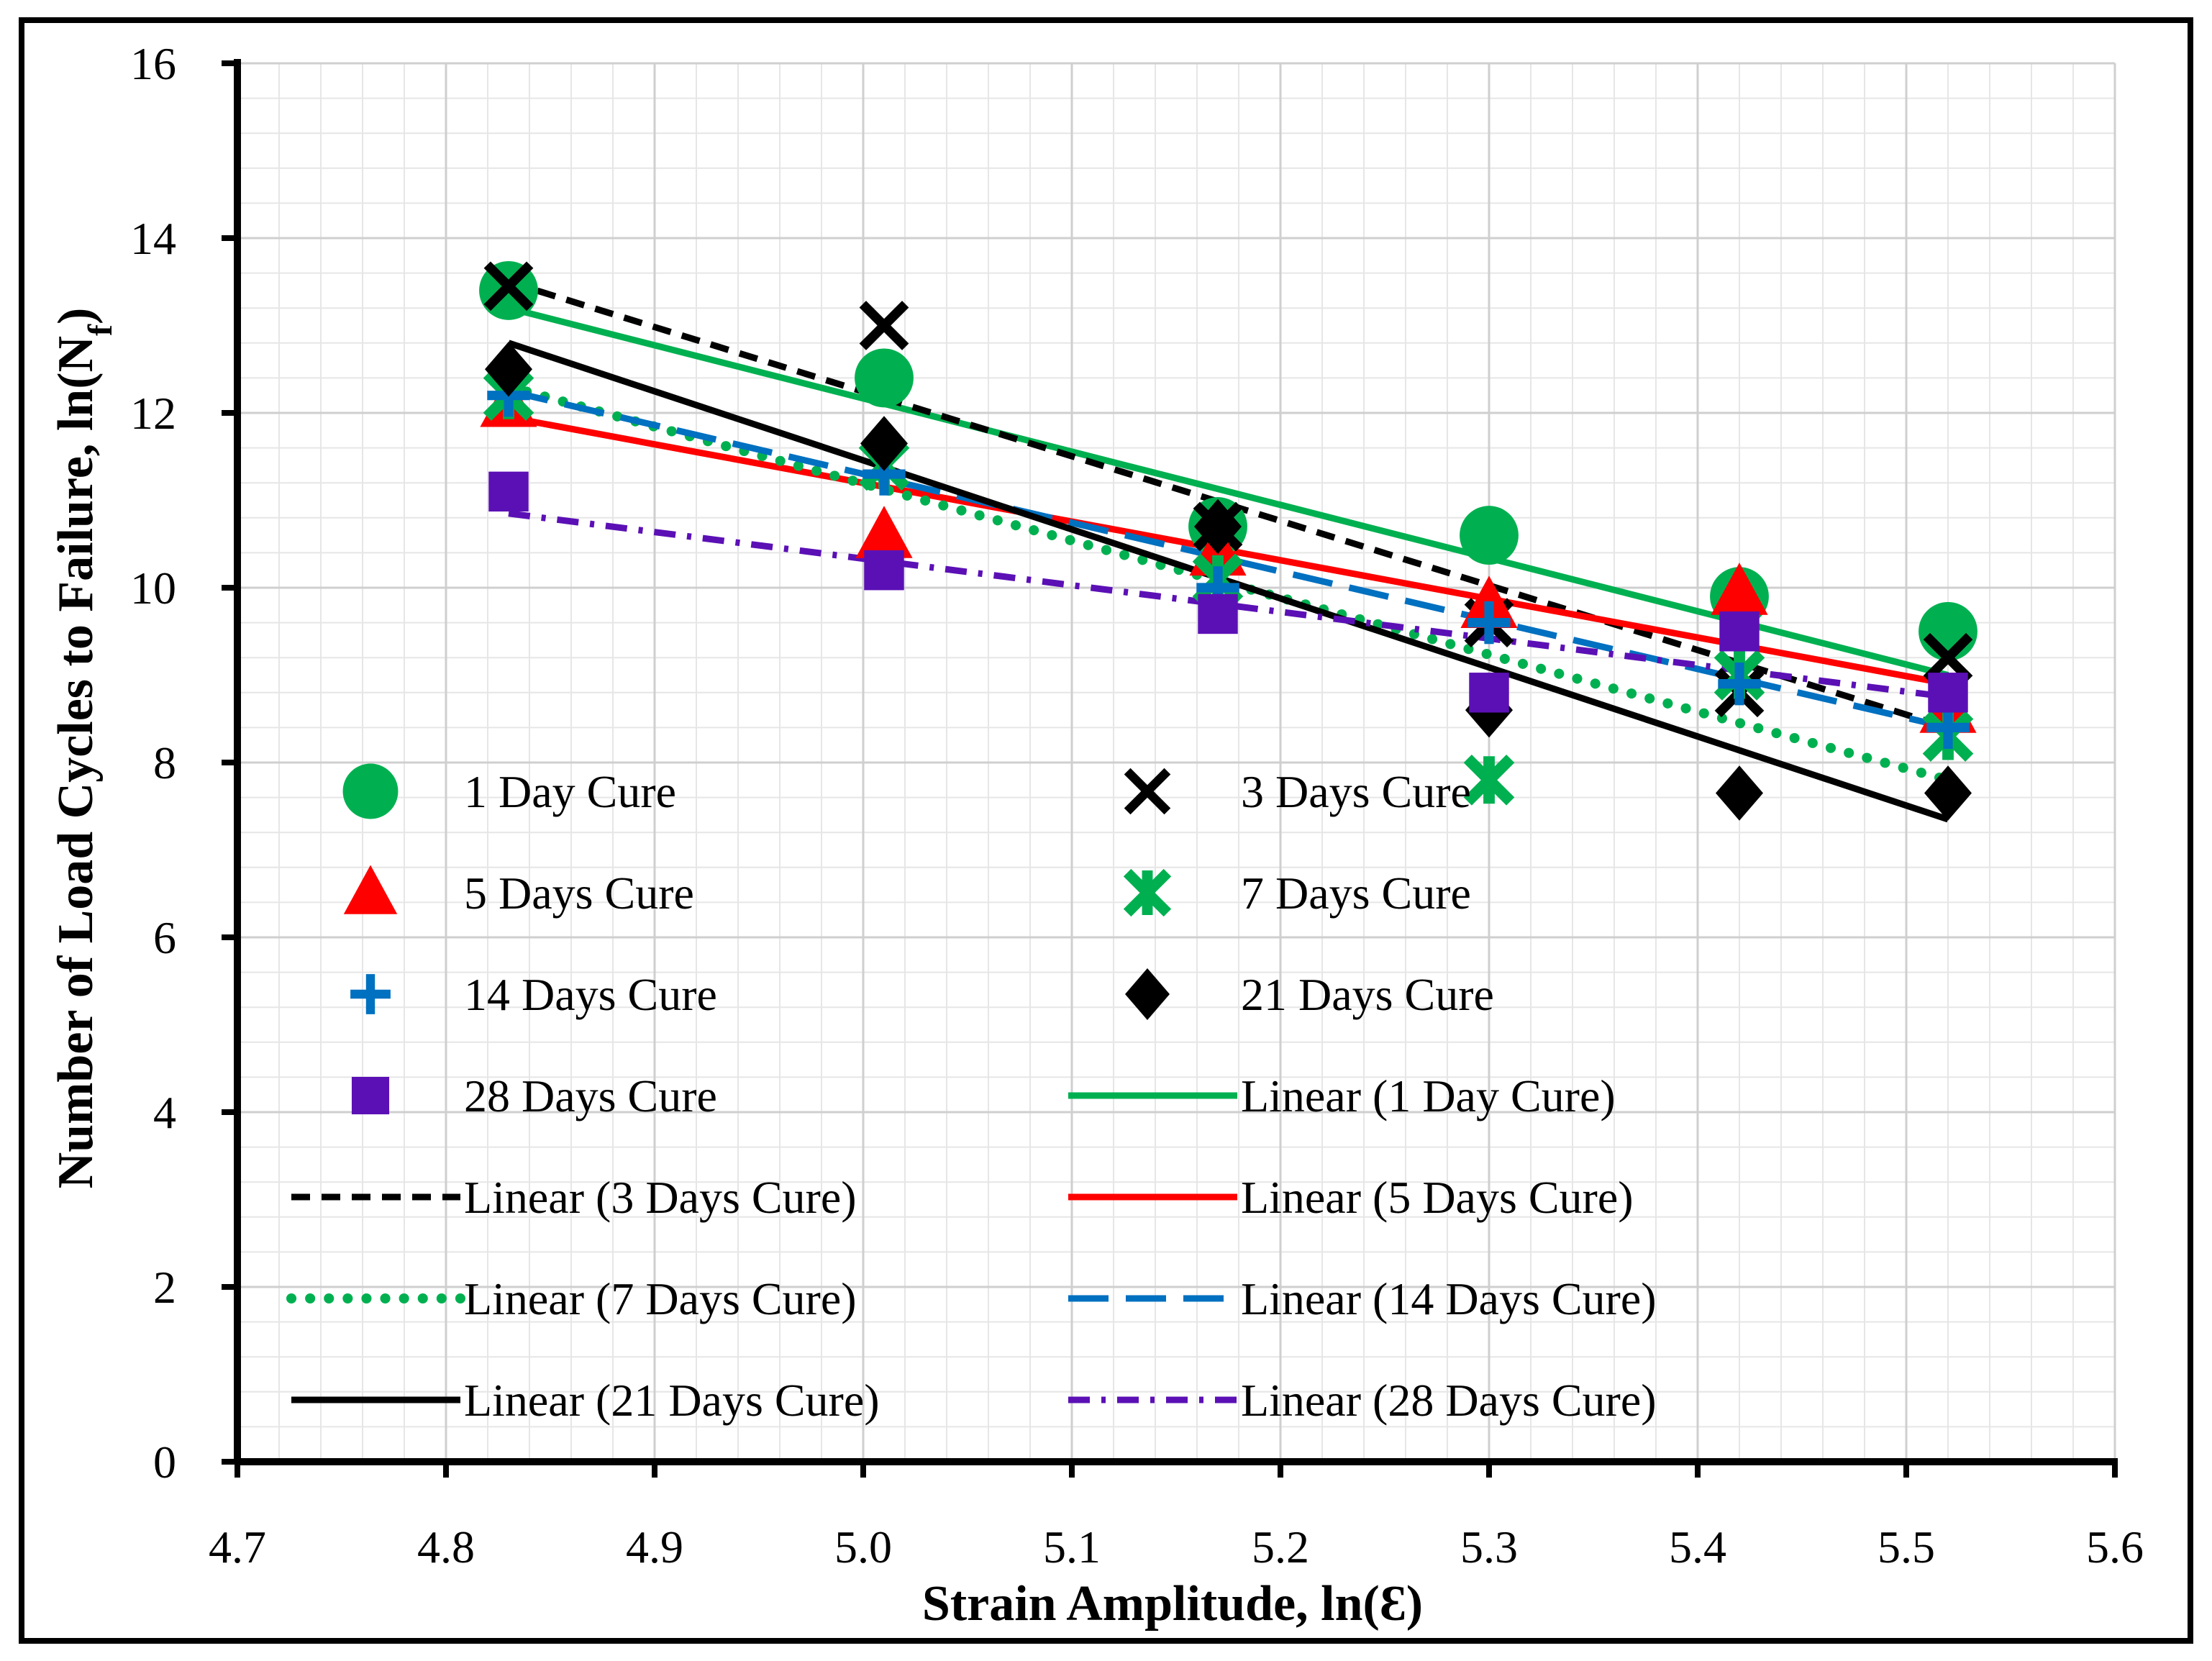 The height and width of the screenshot is (1661, 2212). I want to click on y-tick-label: 12, so click(153, 413).